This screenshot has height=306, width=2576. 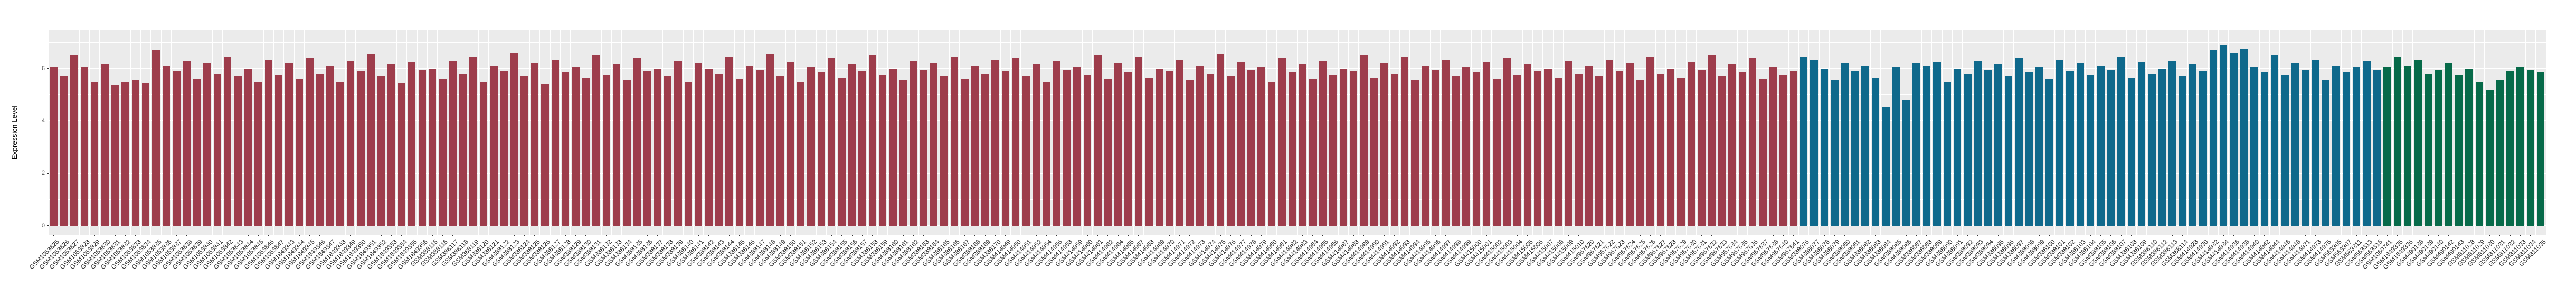 I want to click on y-tick-label: 4, so click(x=43, y=121).